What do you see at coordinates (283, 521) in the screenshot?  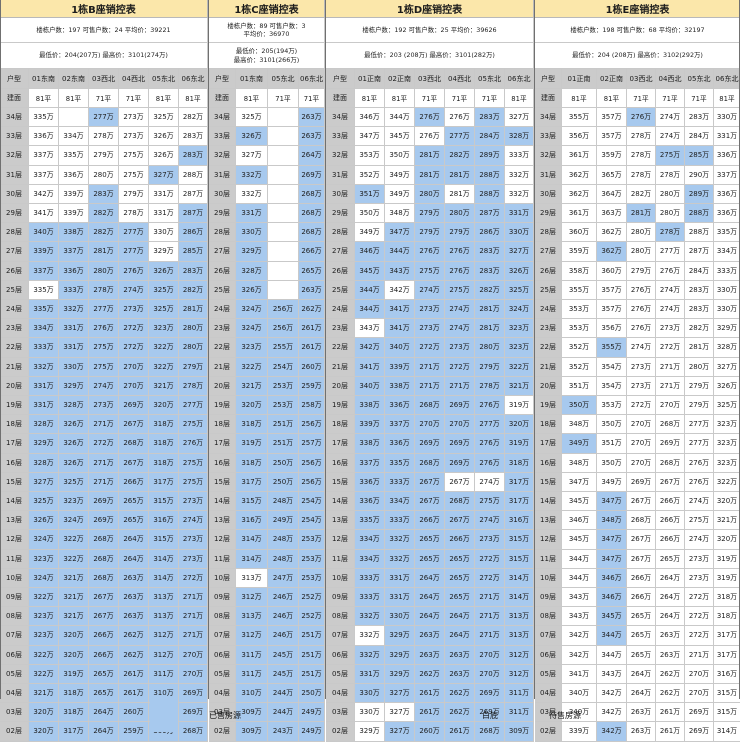 I see `price-cell: 249万` at bounding box center [283, 521].